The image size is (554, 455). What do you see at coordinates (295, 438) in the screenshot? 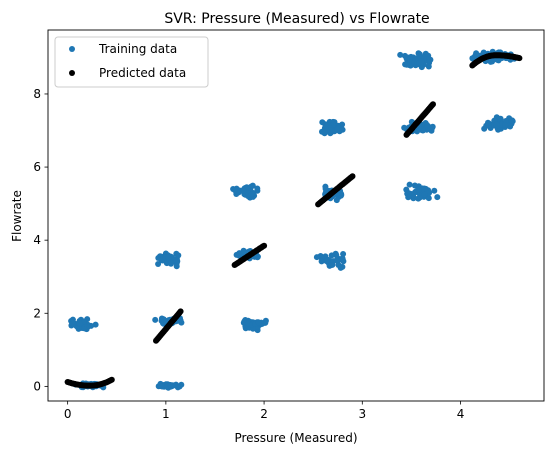
I see `x-axis-label: Pressure (Measured)` at bounding box center [295, 438].